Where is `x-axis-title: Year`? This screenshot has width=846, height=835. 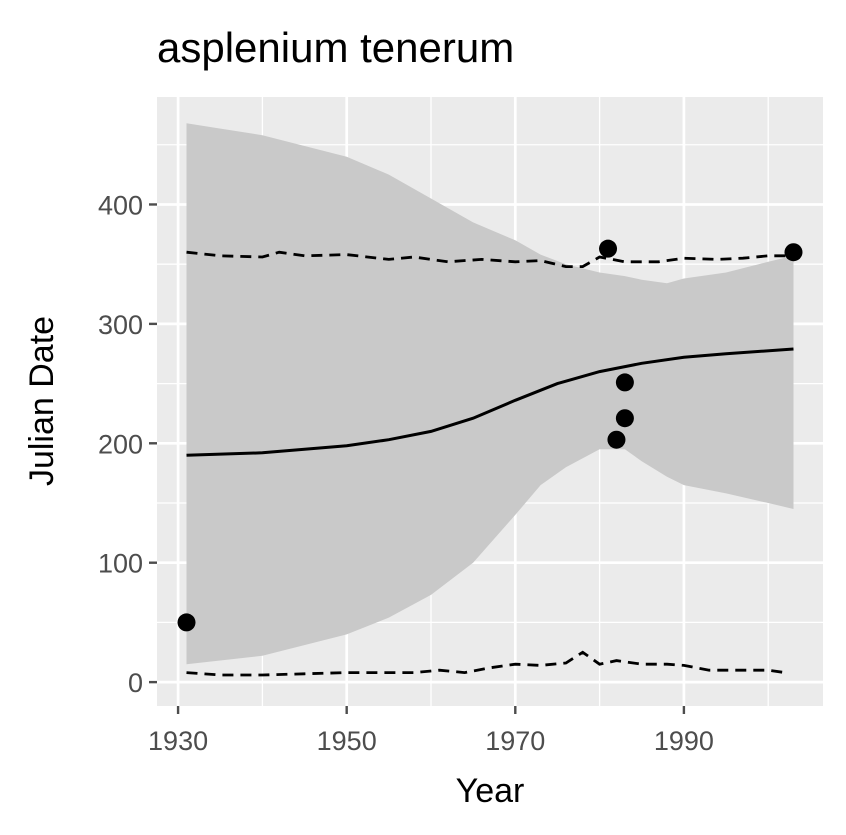 x-axis-title: Year is located at coordinates (490, 791).